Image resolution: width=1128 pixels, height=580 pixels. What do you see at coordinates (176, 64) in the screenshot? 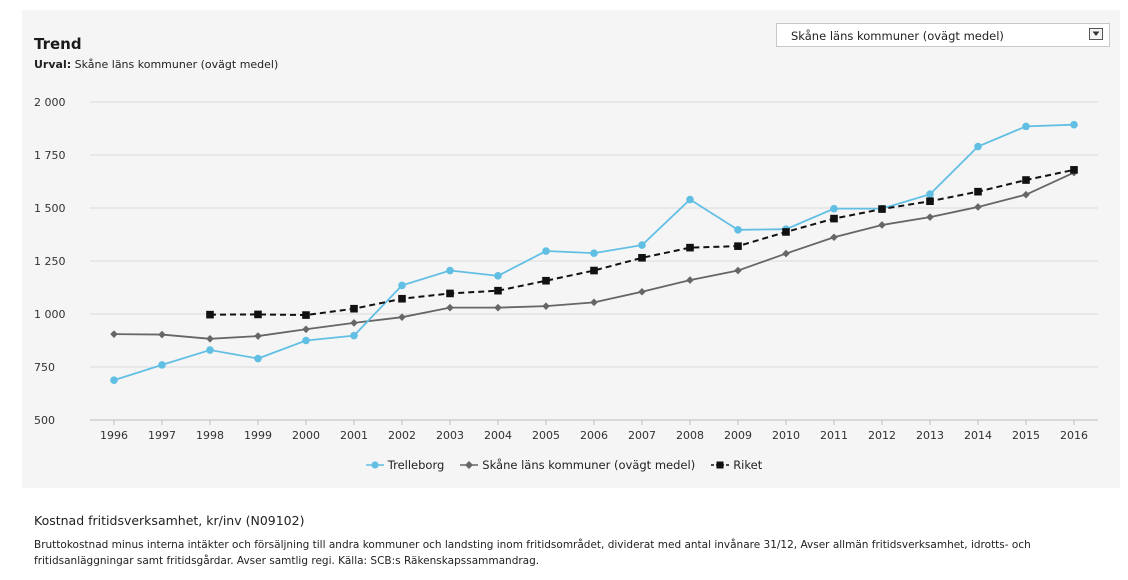
I see `selection-value: Skåne läns kommuner (ovägt medel)` at bounding box center [176, 64].